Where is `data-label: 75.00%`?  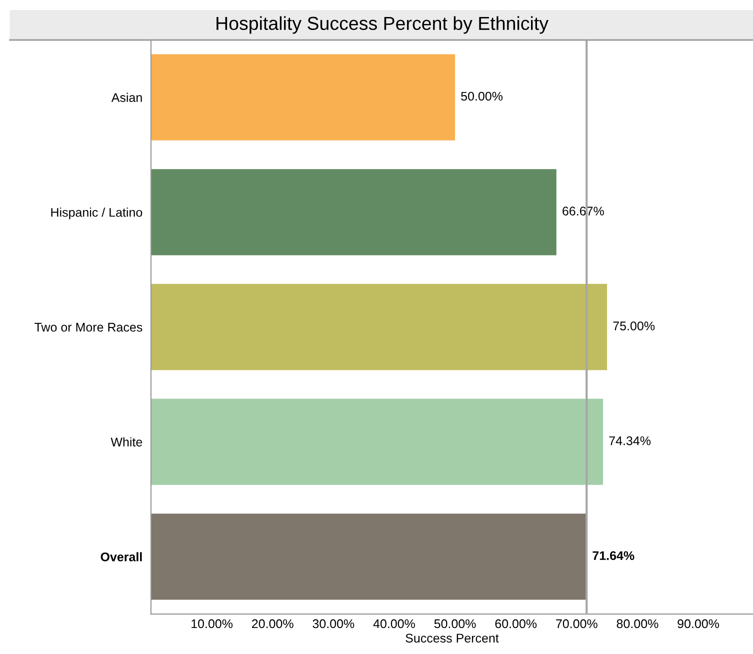 data-label: 75.00% is located at coordinates (634, 326).